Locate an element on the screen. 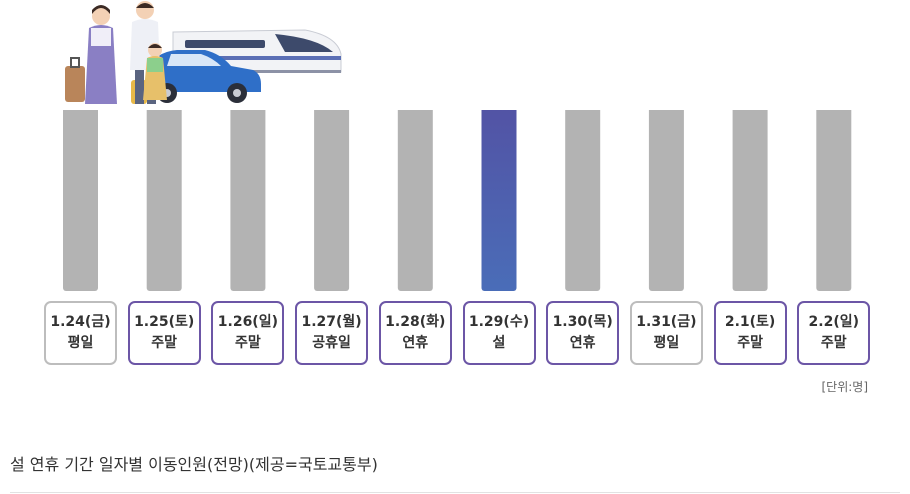 The image size is (910, 494). category-box-5: 1.29(수) 설 is located at coordinates (499, 333).